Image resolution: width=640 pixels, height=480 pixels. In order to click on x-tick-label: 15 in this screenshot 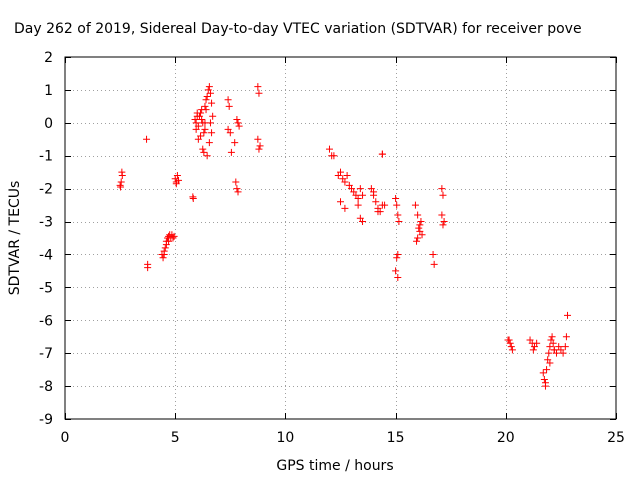, I will do `click(396, 438)`.